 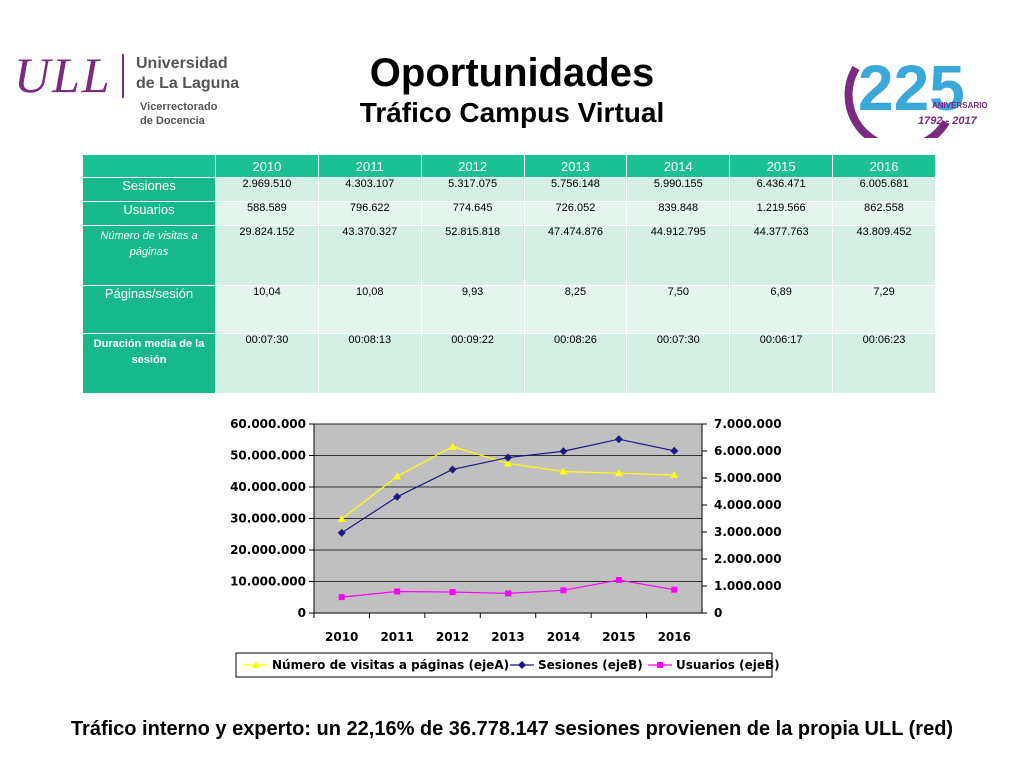 What do you see at coordinates (748, 505) in the screenshot?
I see `right-axis-label: 4.000.000` at bounding box center [748, 505].